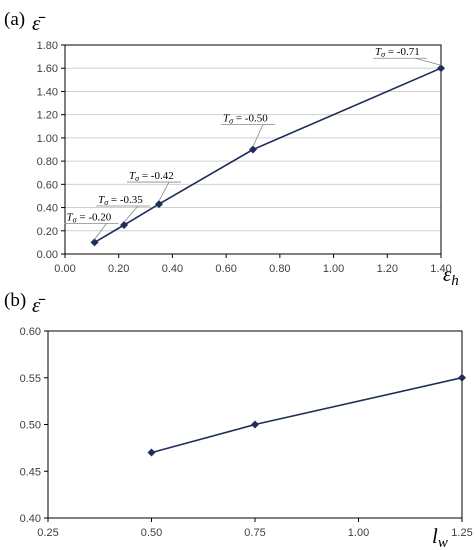 This screenshot has width=475, height=550. What do you see at coordinates (151, 176) in the screenshot?
I see `annotation-label: Tσ = -0.42` at bounding box center [151, 176].